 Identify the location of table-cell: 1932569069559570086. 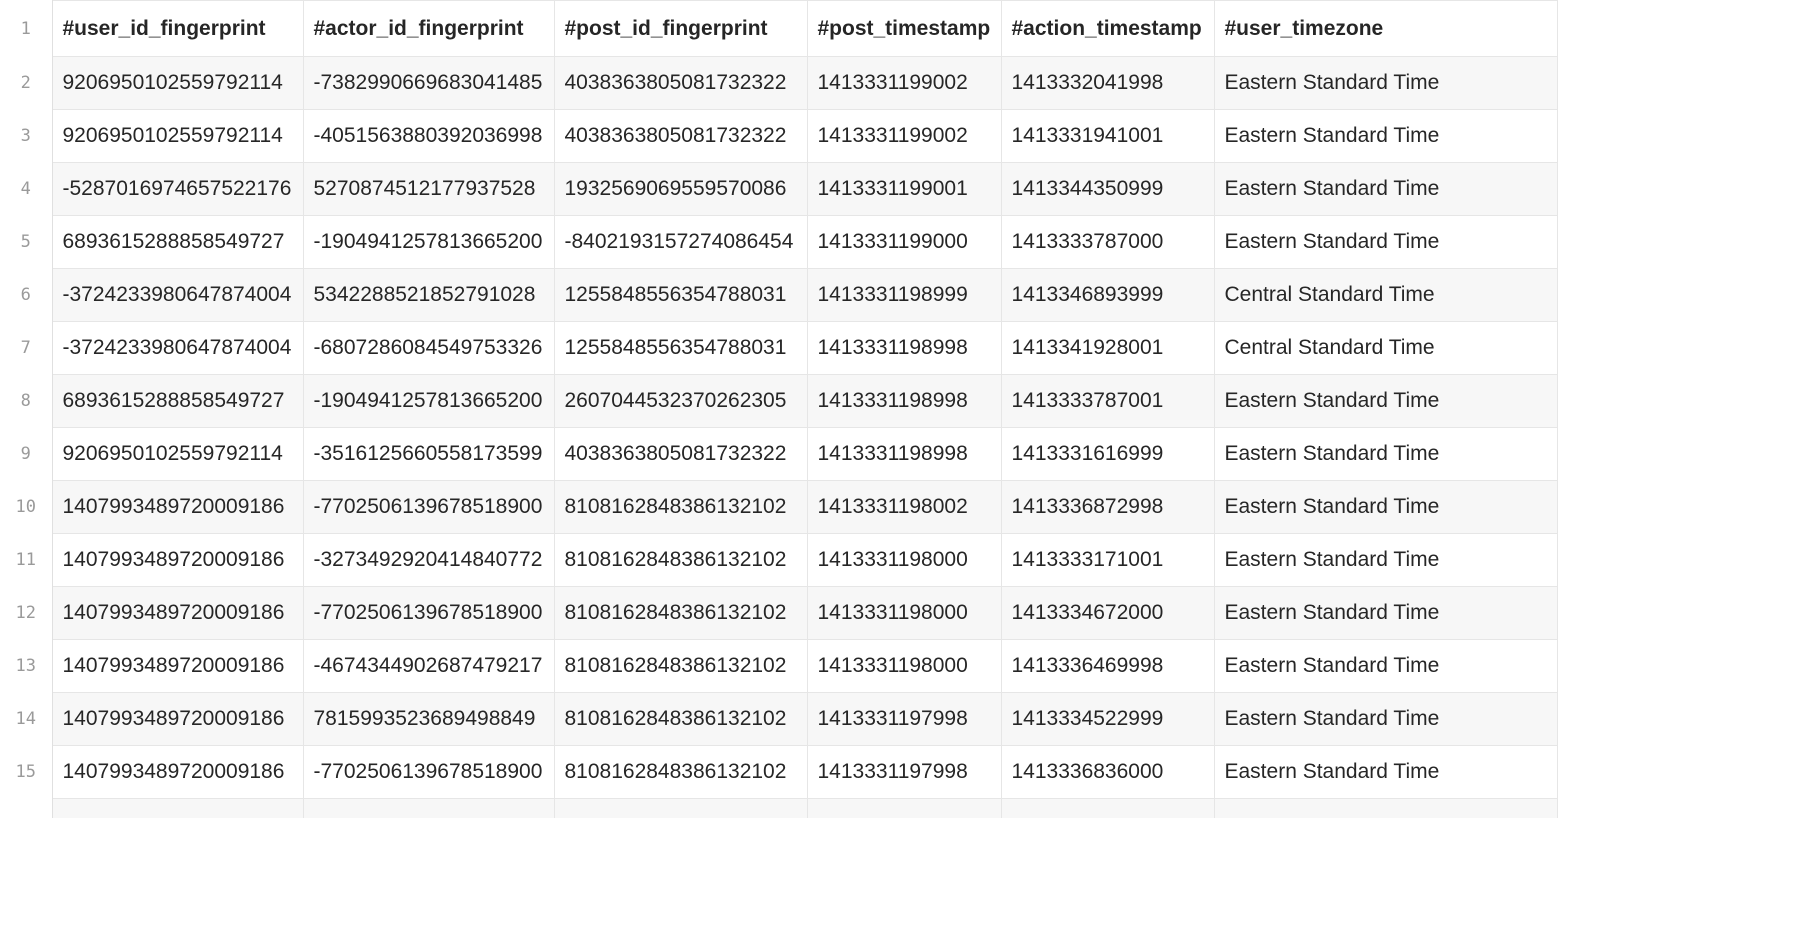
(680, 189).